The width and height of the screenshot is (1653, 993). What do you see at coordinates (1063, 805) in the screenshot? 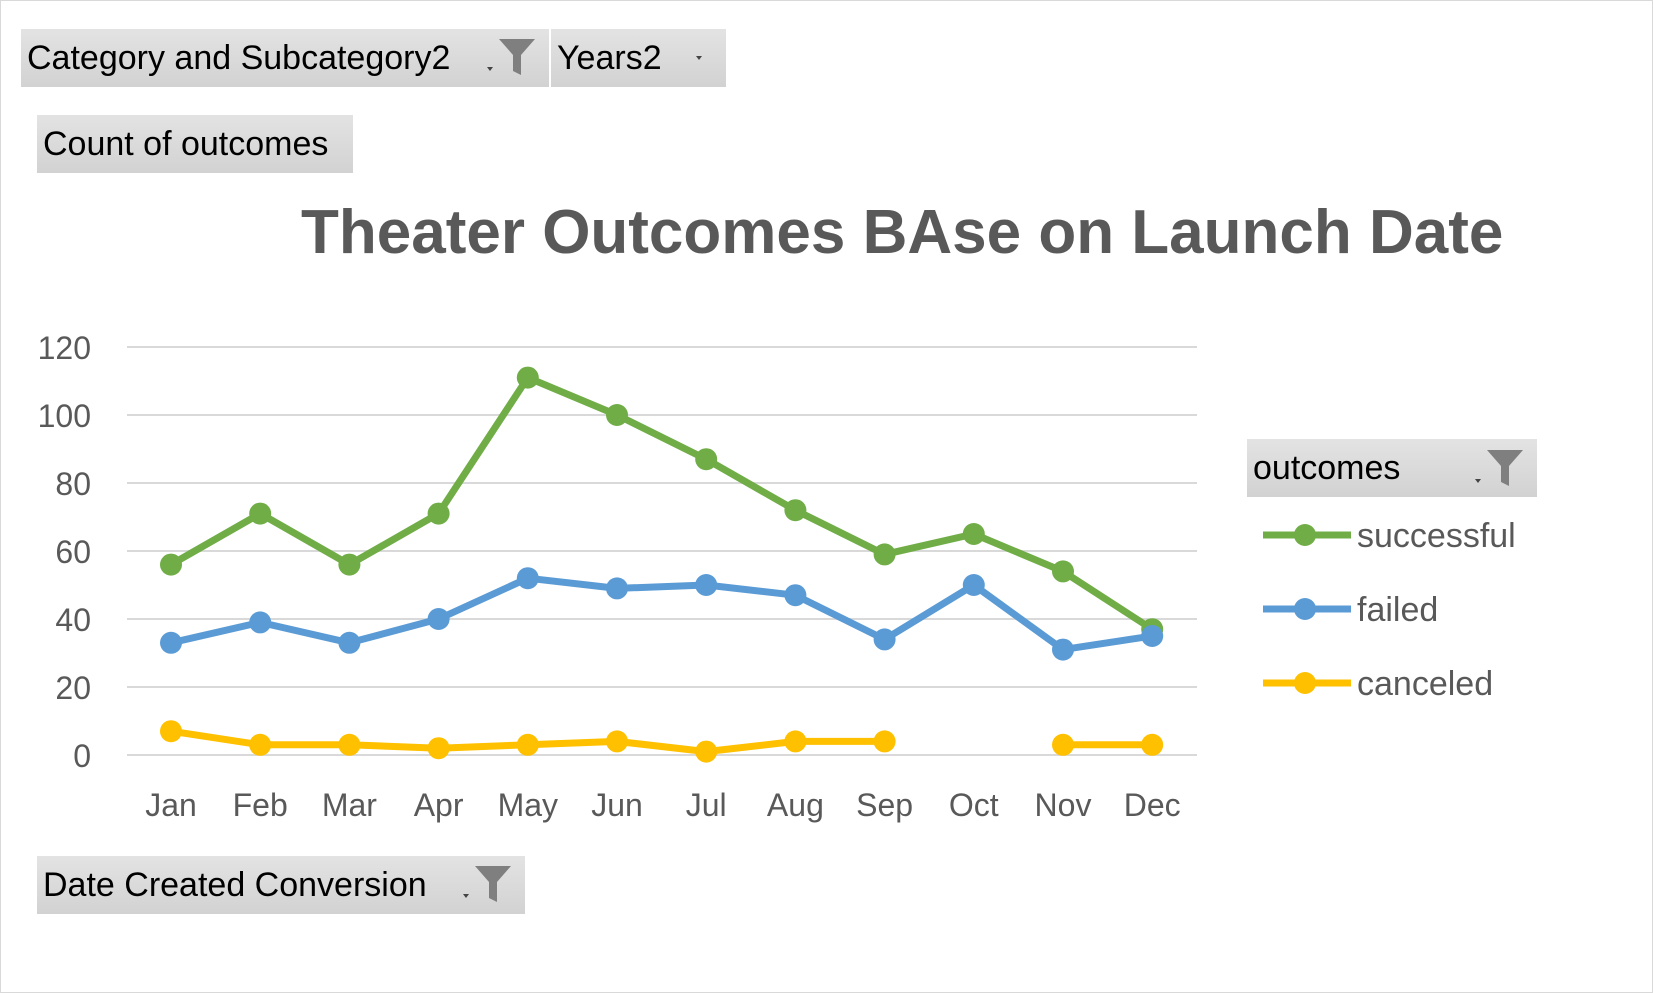
I see `x-tick-label: Nov` at bounding box center [1063, 805].